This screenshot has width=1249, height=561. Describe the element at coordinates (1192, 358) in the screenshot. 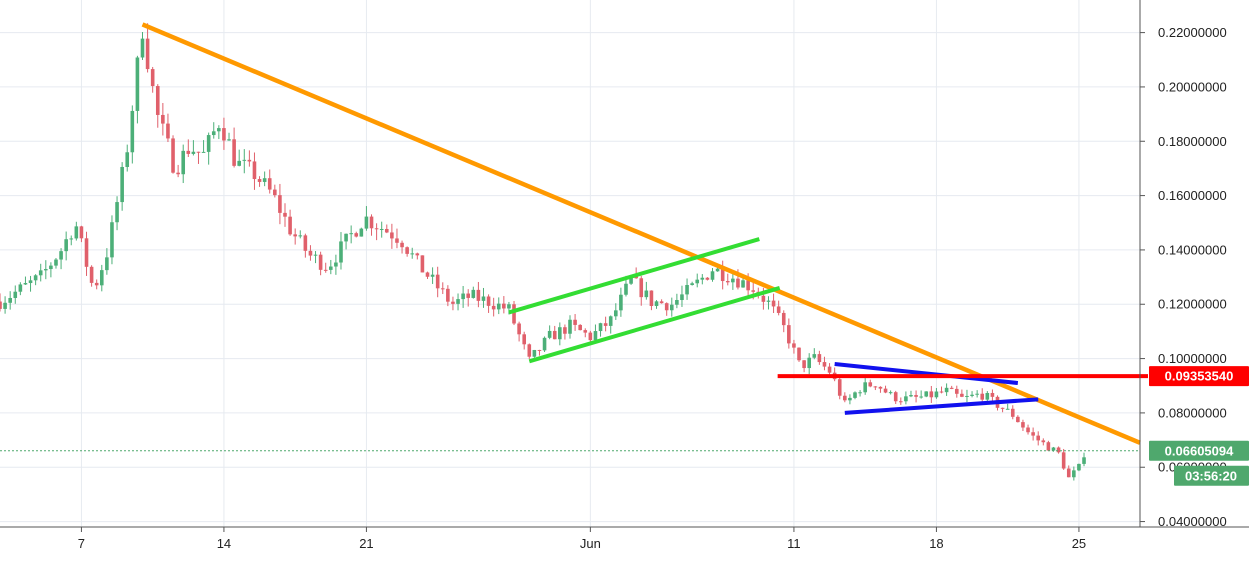

I see `y-tick-label: 0.10000000` at that location.